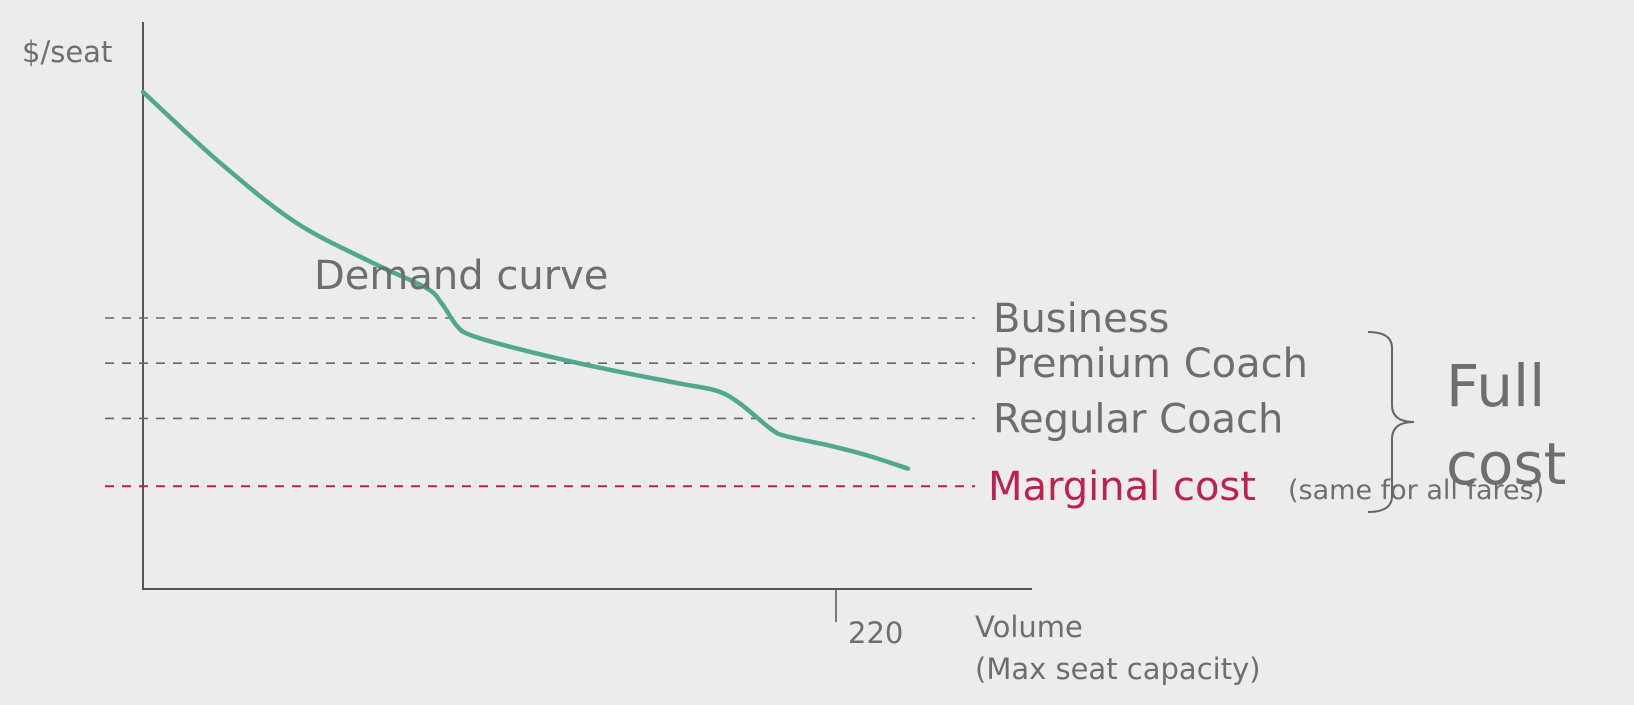  What do you see at coordinates (1506, 464) in the screenshot?
I see `full-cost-label-line-2: cost` at bounding box center [1506, 464].